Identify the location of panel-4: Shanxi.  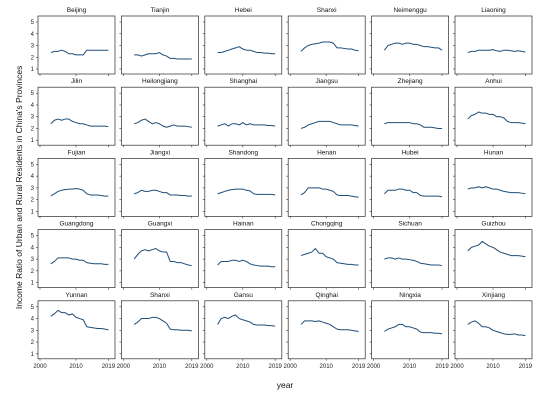
(326, 41).